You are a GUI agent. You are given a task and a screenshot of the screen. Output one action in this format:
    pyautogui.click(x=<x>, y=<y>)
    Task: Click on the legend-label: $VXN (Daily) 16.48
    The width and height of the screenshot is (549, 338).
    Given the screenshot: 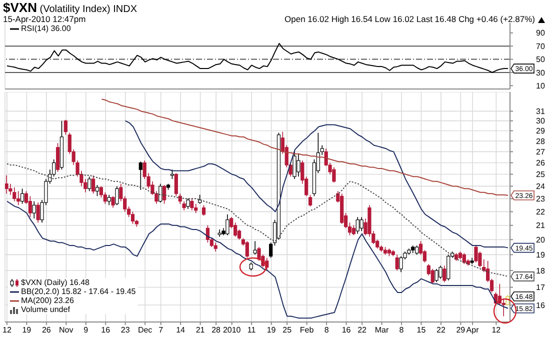 What is the action you would take?
    pyautogui.click(x=55, y=282)
    